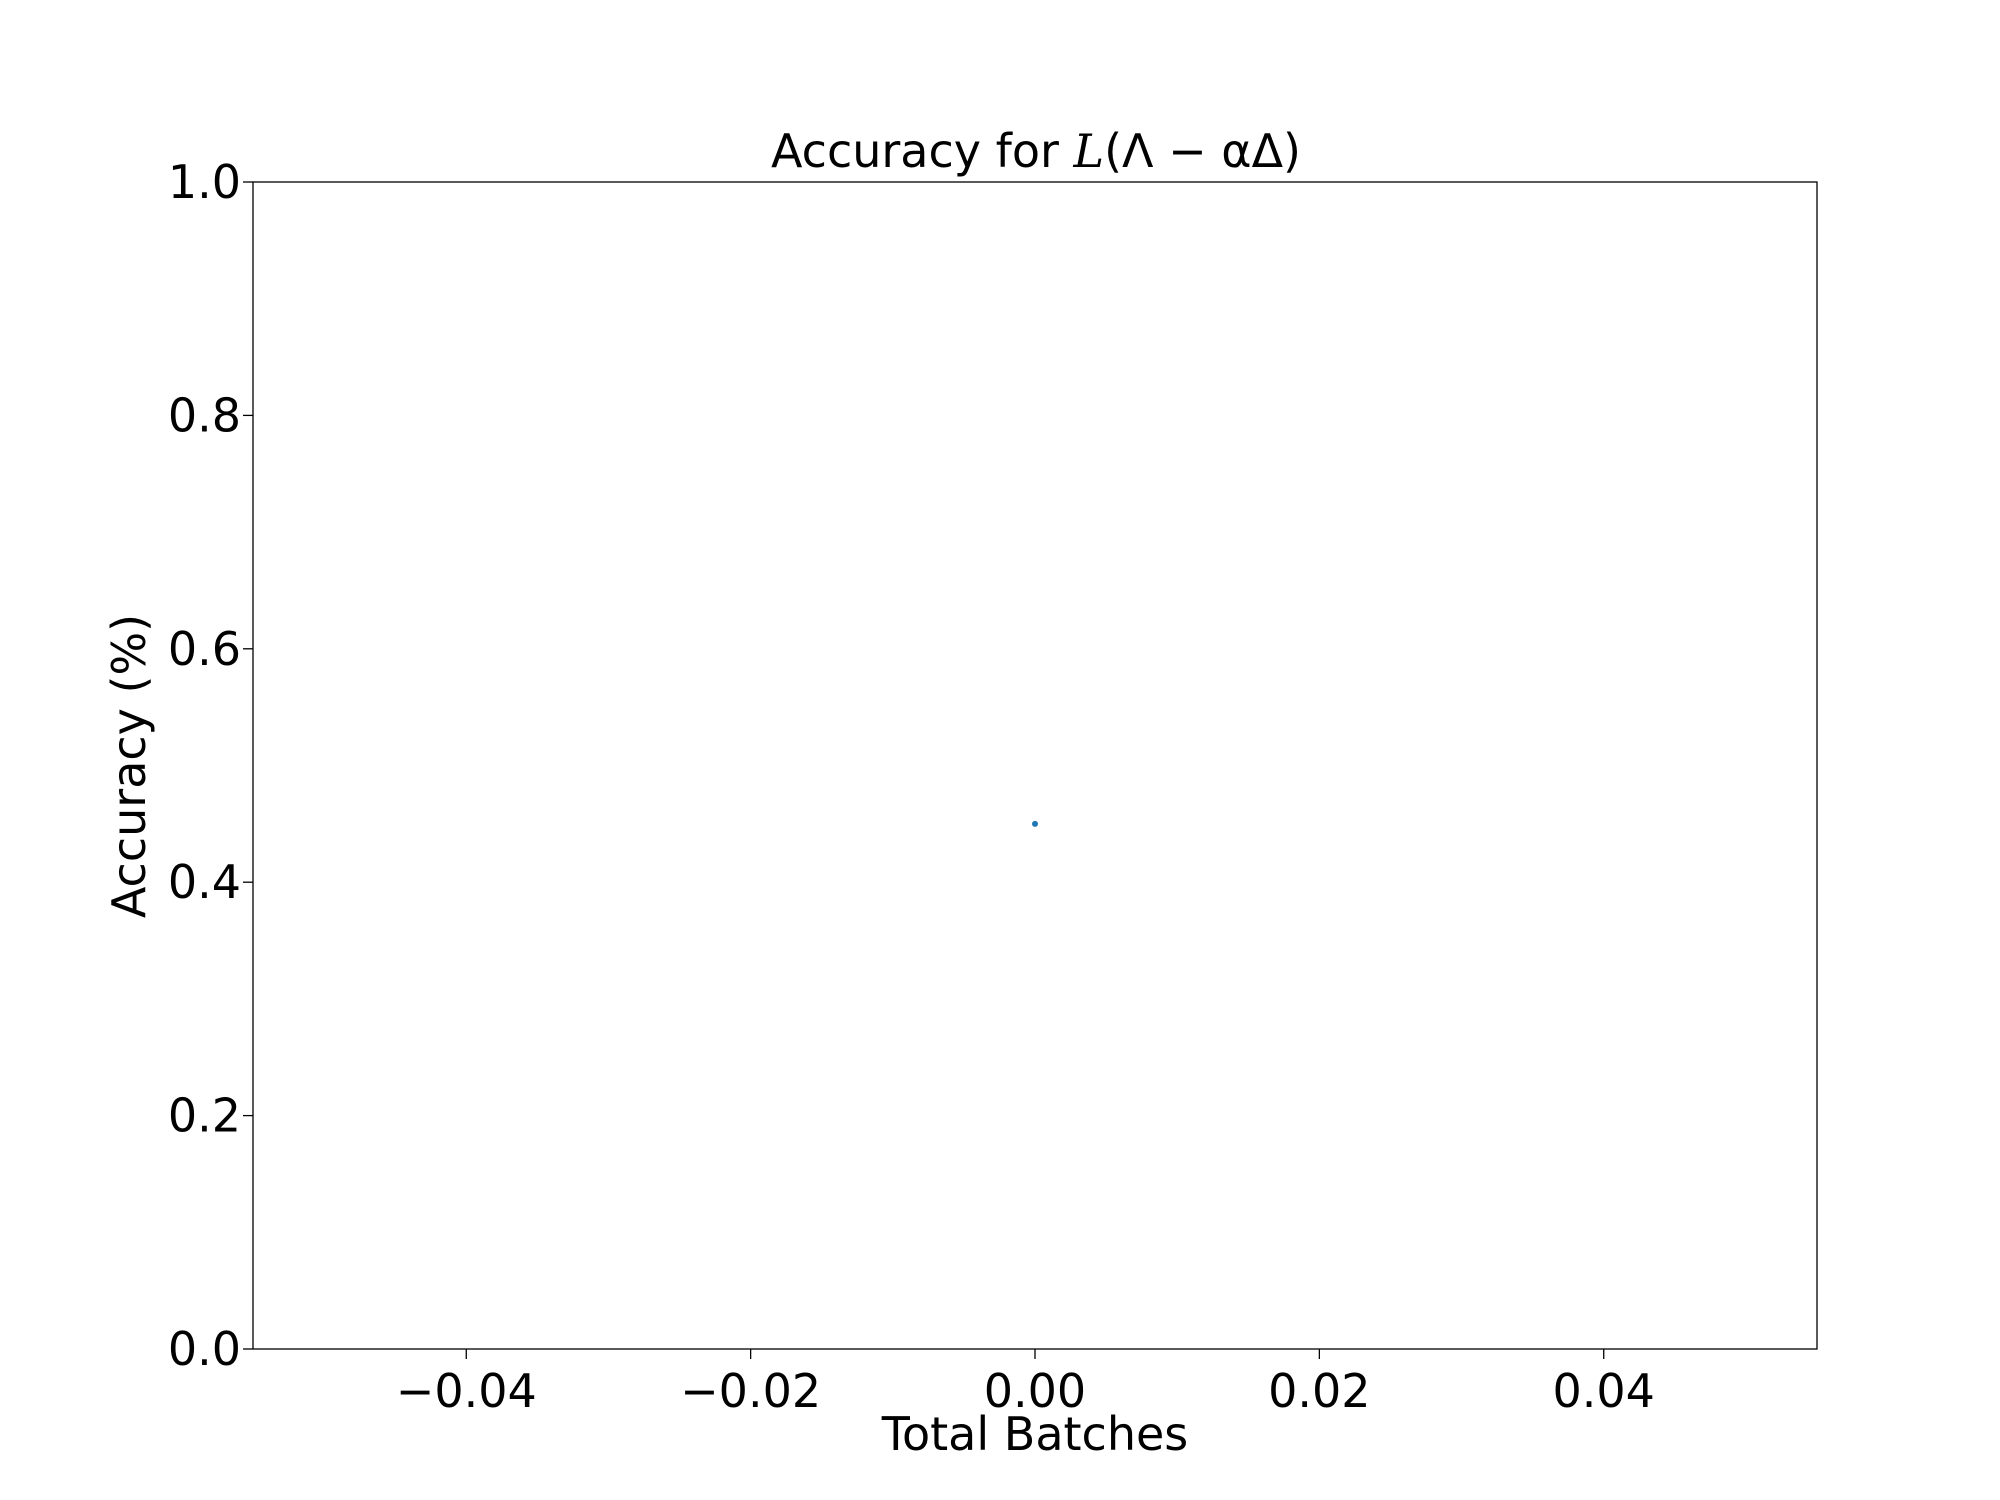  I want to click on y-axis: 0.0 0.2 0.4 0.6 0.8 1.0, so click(210, 765).